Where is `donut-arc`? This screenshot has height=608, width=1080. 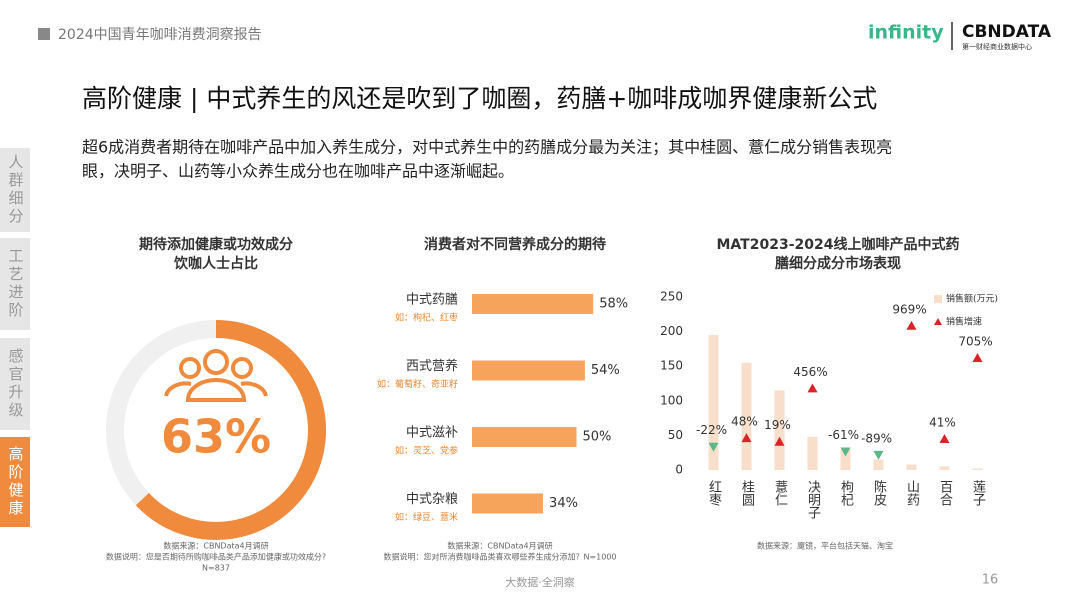
donut-arc is located at coordinates (230, 430).